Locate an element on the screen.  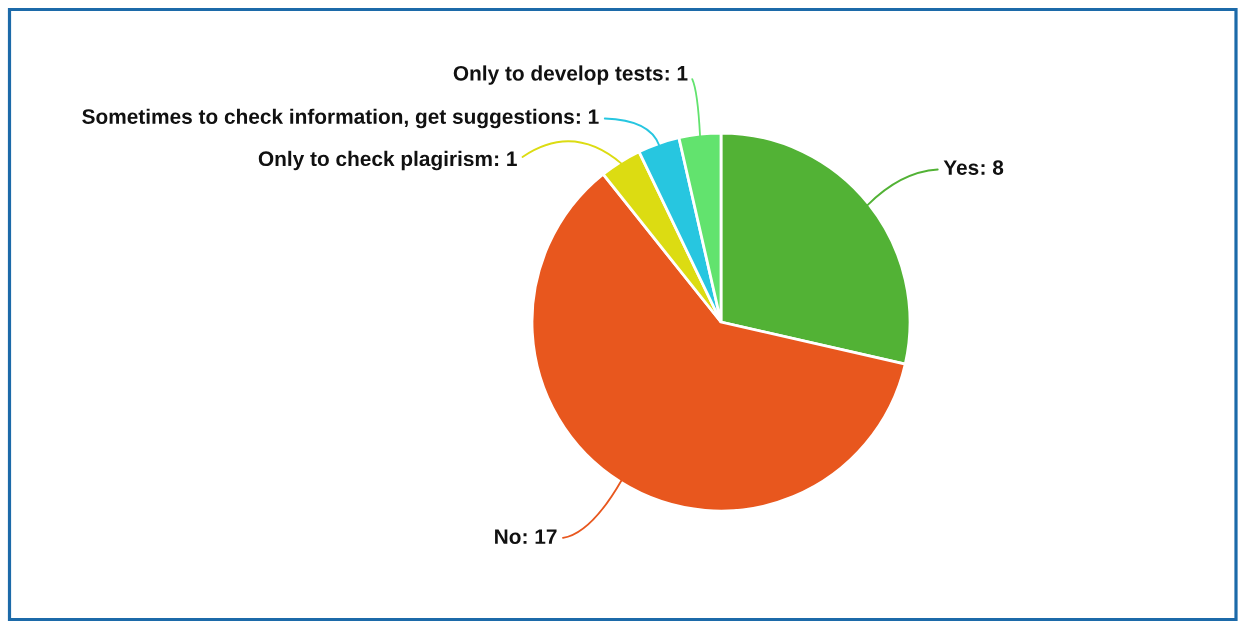
slice-label: Sometimes to check information, get suggestions is located at coordinates (328, 118).